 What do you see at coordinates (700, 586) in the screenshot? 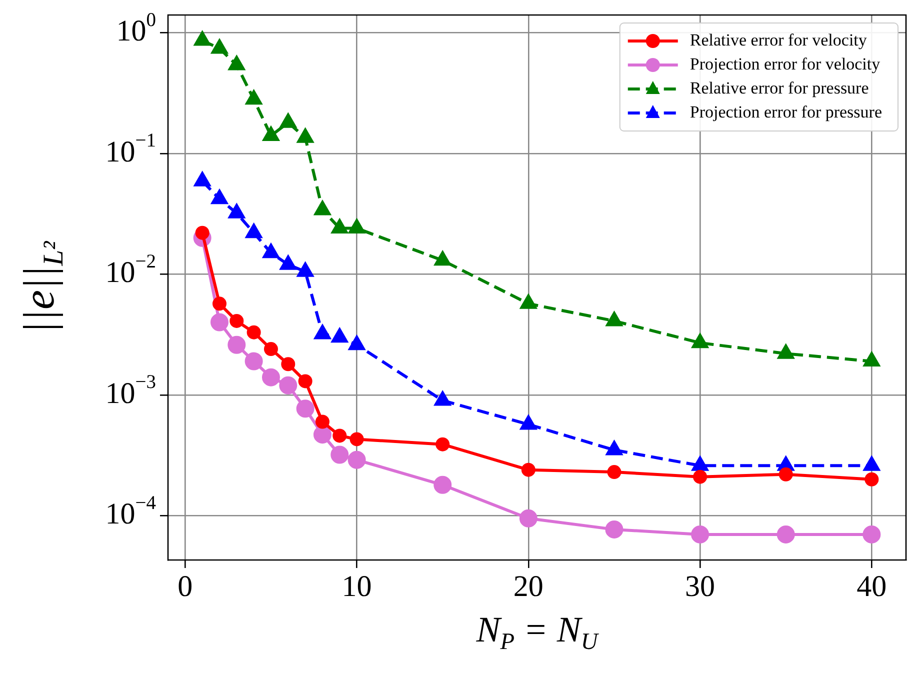
I see `x-tick-label: 30` at bounding box center [700, 586].